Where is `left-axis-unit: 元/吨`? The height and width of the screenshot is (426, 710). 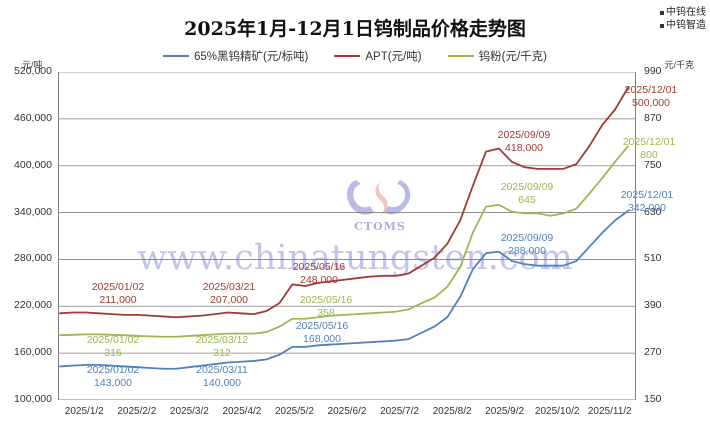
left-axis-unit: 元/吨 is located at coordinates (32, 65).